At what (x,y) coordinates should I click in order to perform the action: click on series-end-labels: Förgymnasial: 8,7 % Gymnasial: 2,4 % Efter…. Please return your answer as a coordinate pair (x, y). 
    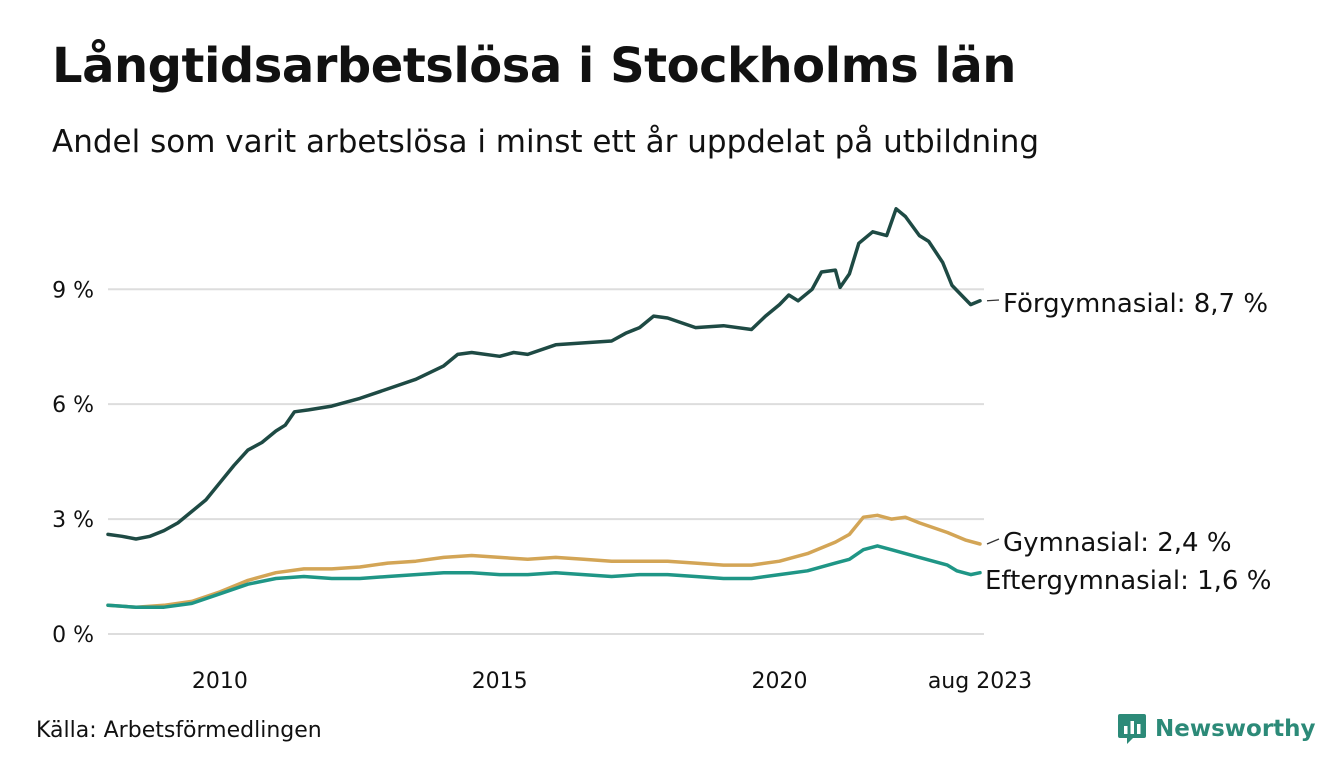
    Looking at the image, I should click on (1128, 442).